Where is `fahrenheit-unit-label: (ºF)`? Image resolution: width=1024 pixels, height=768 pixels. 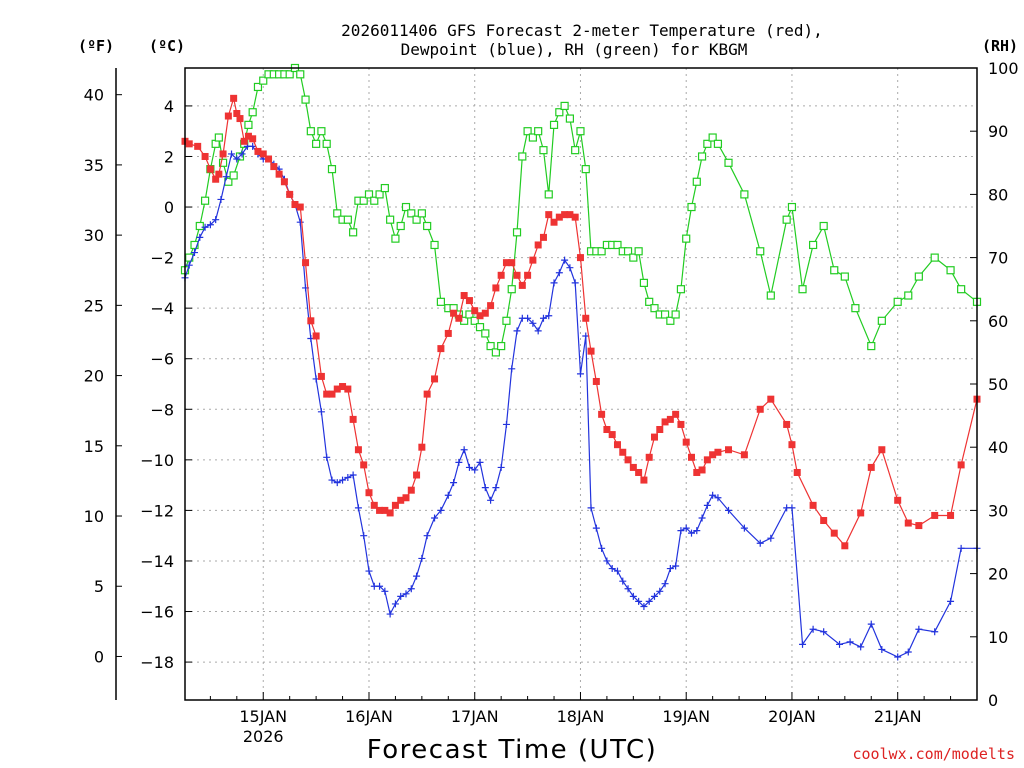
fahrenheit-unit-label: (ºF) is located at coordinates (96, 46).